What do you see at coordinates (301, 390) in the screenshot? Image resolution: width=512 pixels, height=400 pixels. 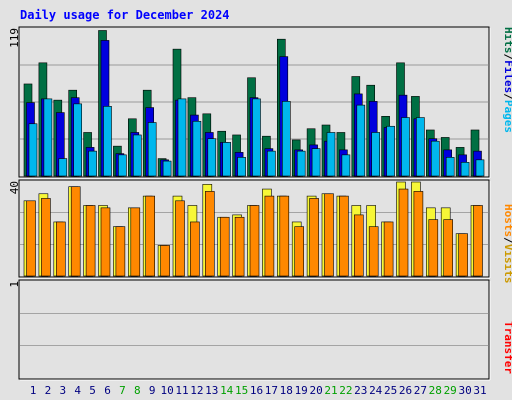 I see `day-label-19: 19` at bounding box center [301, 390].